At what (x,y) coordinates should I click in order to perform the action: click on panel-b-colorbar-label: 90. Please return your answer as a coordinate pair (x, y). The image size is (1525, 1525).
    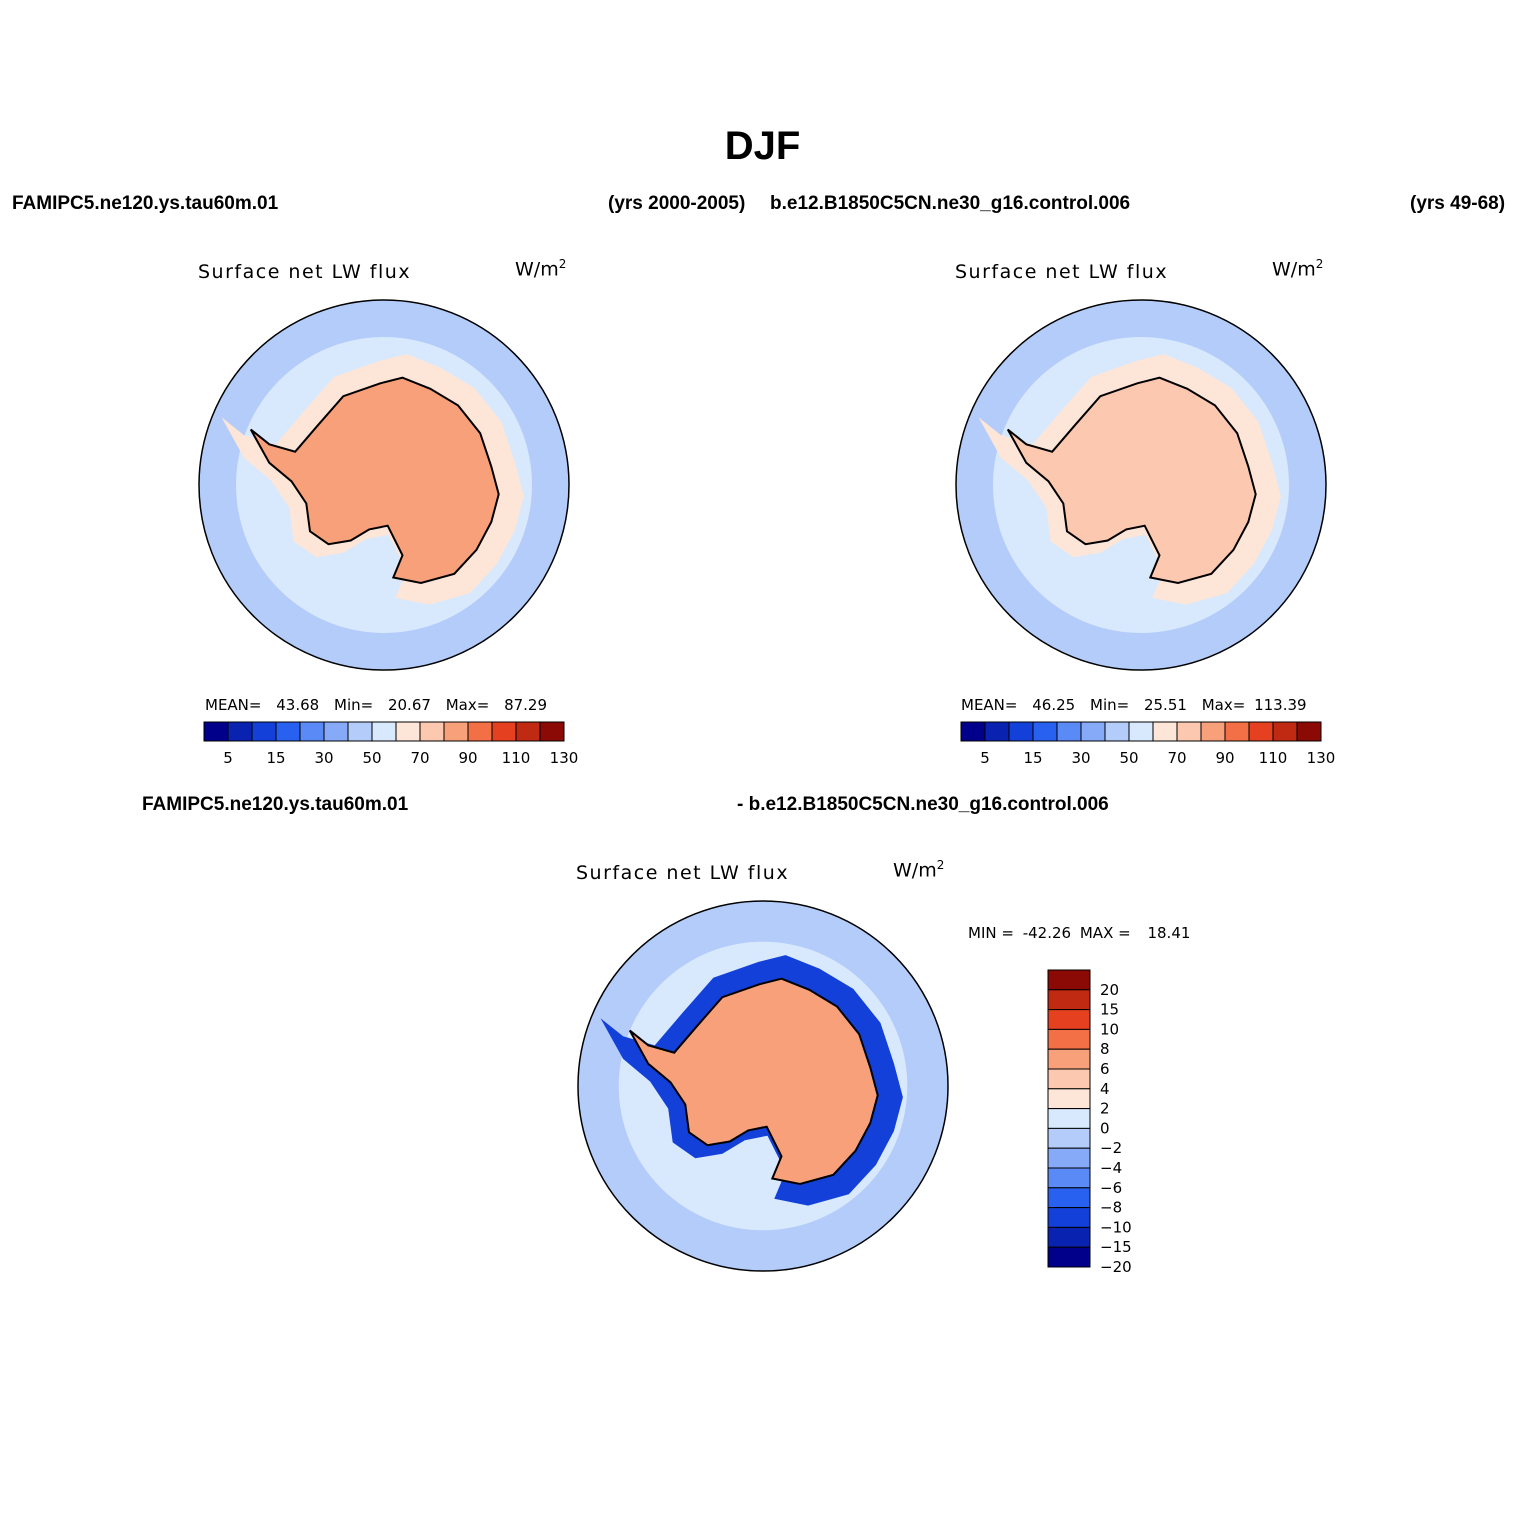
    Looking at the image, I should click on (1224, 758).